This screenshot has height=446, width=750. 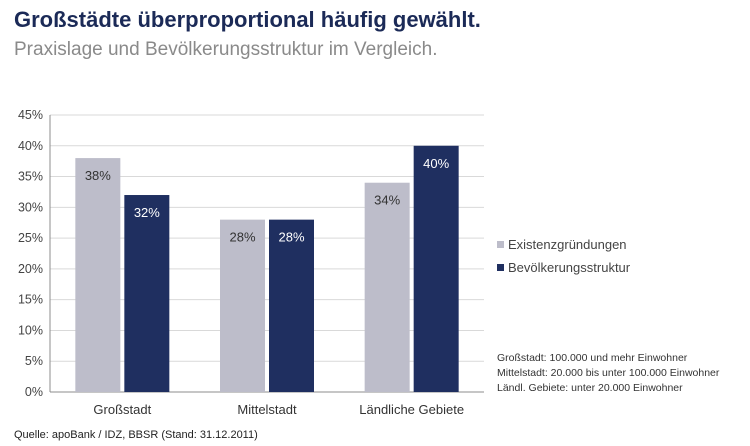 I want to click on x-category-label: Ländliche Gebiete, so click(x=411, y=409).